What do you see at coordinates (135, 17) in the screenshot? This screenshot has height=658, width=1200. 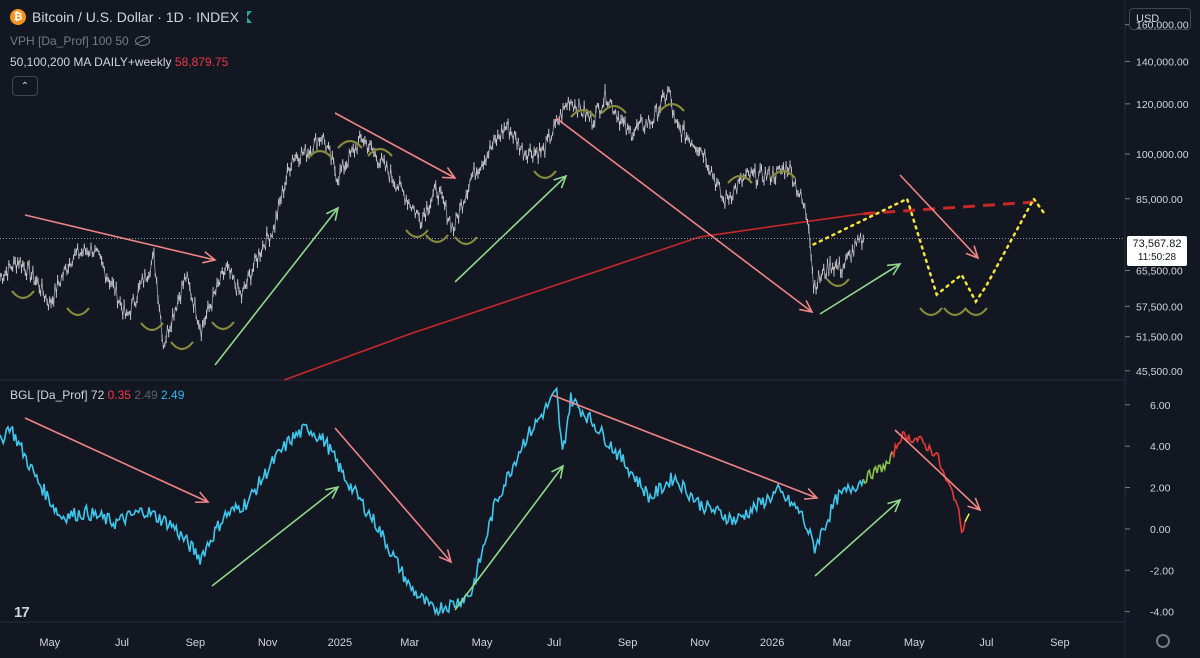 I see `symbol-title: Bitcoin / U.S. Dollar · 1D · INDEX` at bounding box center [135, 17].